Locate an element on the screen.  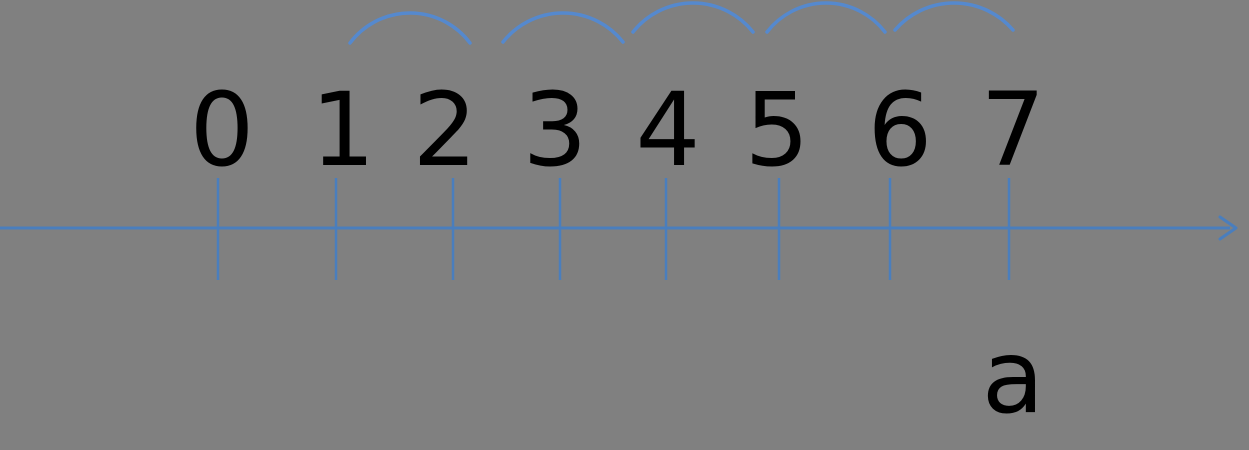
jump-arcs is located at coordinates (681, 23).